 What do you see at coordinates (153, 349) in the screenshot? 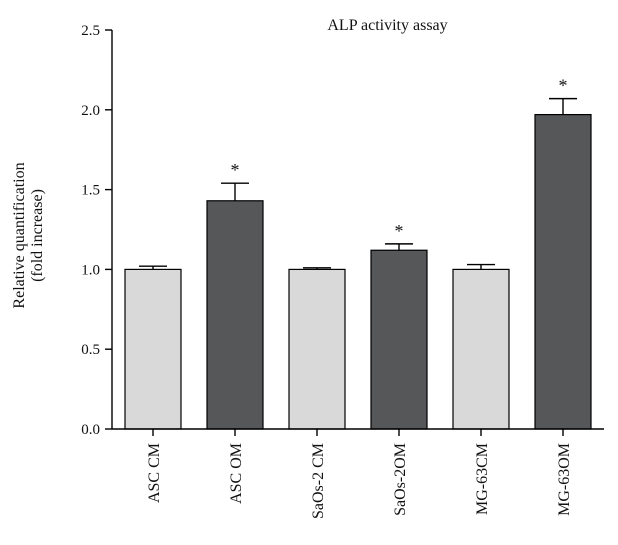
I see `bar-asc-cm` at bounding box center [153, 349].